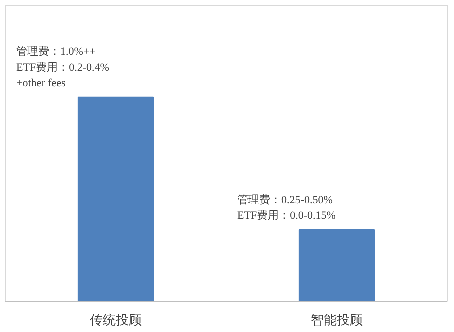 Image resolution: width=454 pixels, height=332 pixels. I want to click on x-tick-label: 智能投顾, so click(337, 320).